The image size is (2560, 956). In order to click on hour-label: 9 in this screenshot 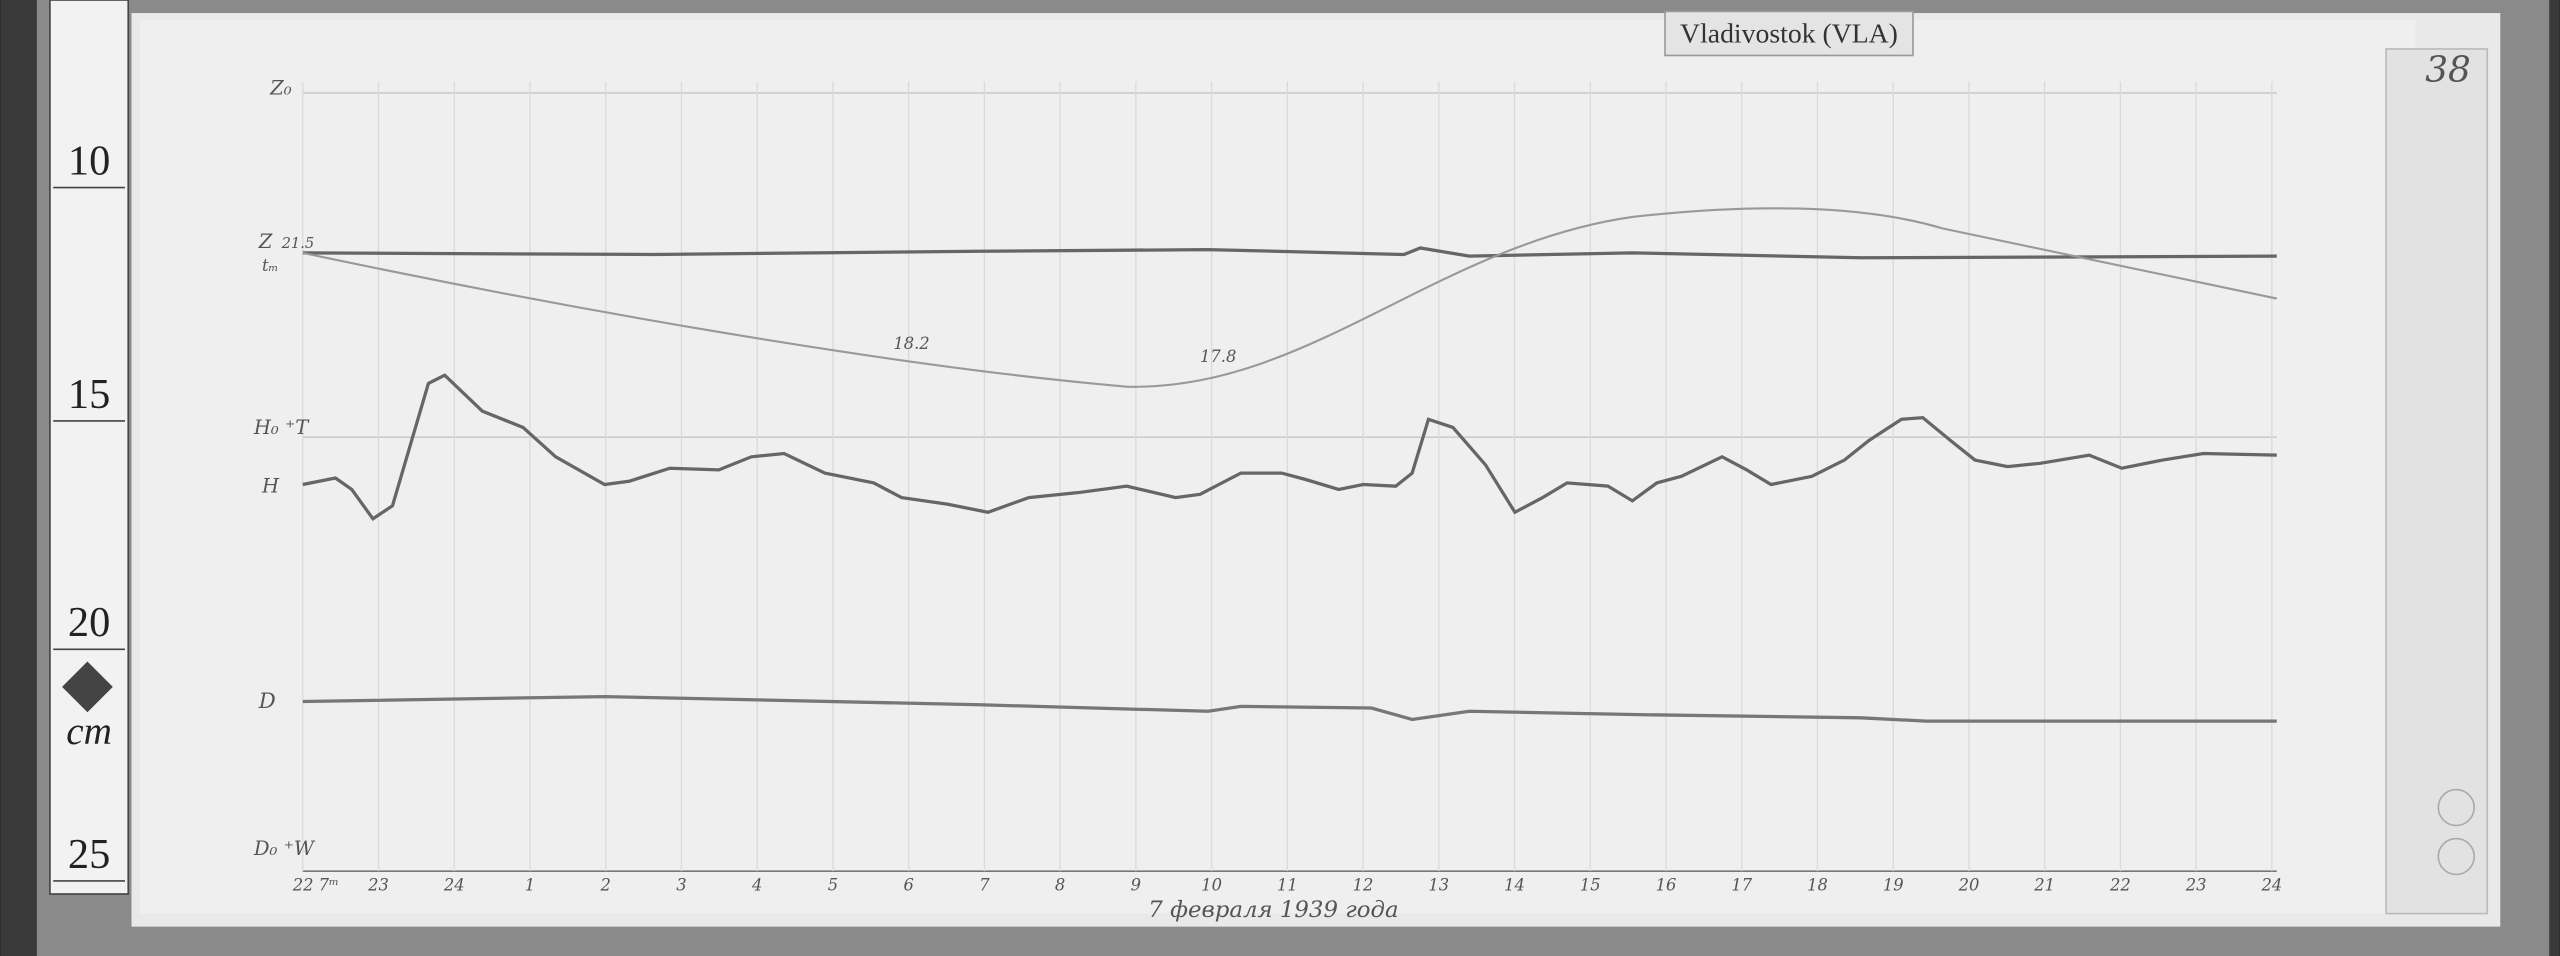, I will do `click(1136, 885)`.